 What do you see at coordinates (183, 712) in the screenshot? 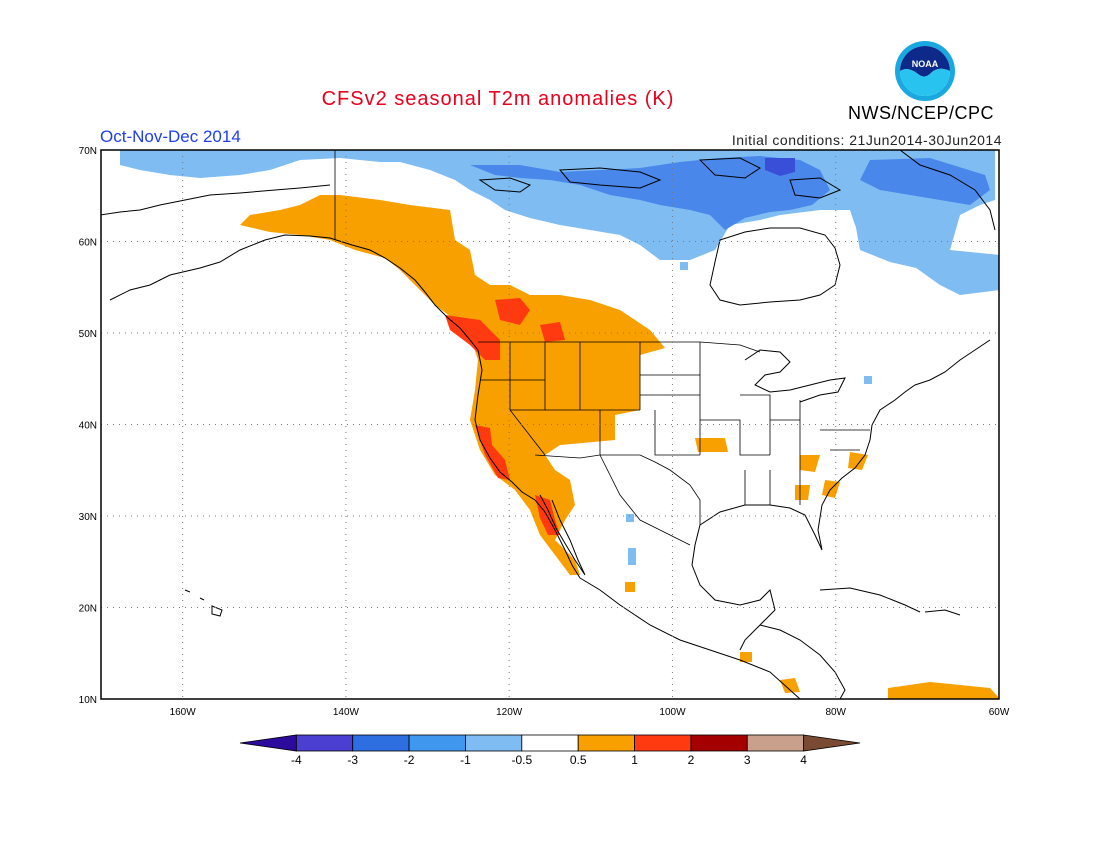
I see `lon-tick-label: 160W` at bounding box center [183, 712].